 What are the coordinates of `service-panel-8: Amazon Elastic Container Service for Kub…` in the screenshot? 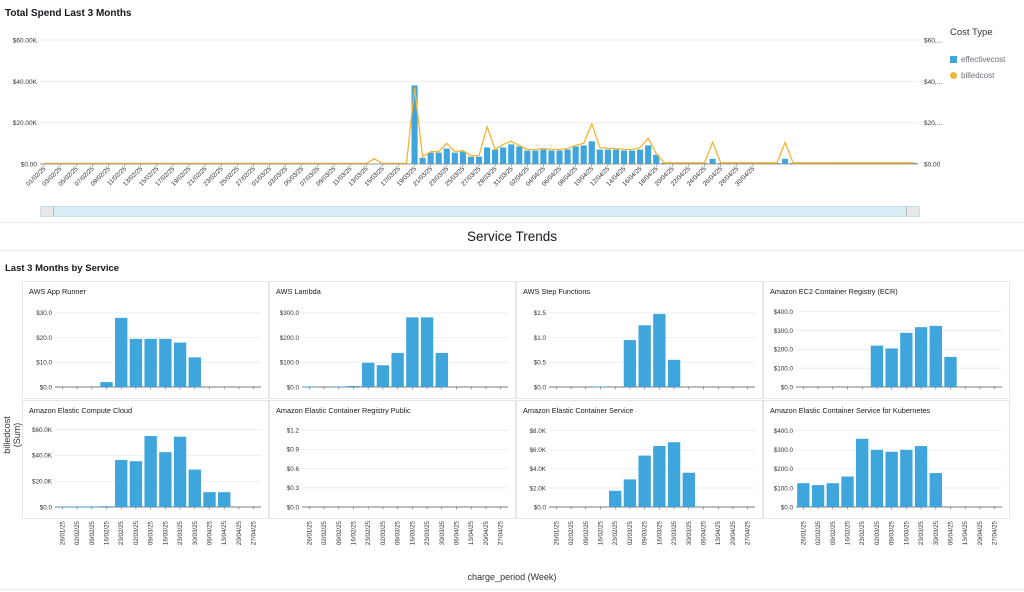 It's located at (886, 473).